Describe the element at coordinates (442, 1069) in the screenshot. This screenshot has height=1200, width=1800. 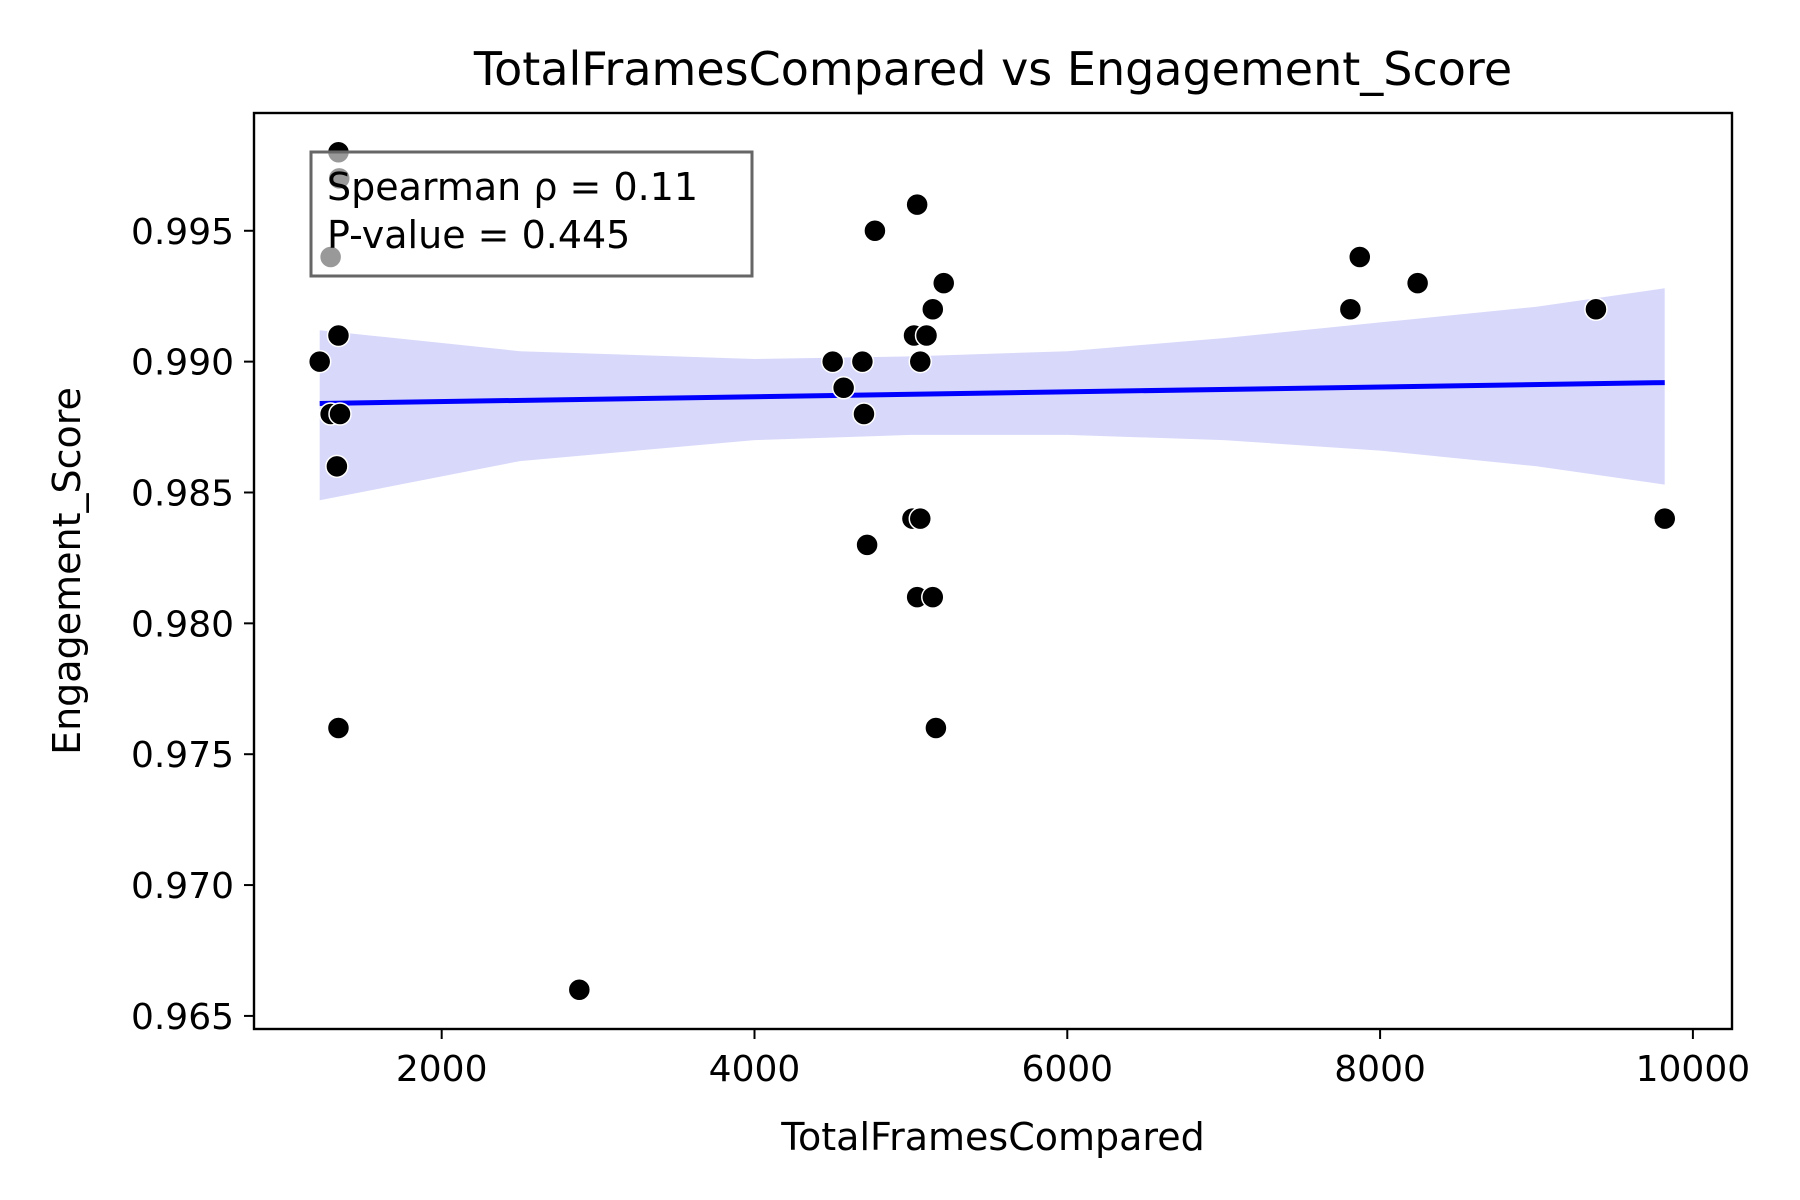
I see `x-tick-label: 2000` at that location.